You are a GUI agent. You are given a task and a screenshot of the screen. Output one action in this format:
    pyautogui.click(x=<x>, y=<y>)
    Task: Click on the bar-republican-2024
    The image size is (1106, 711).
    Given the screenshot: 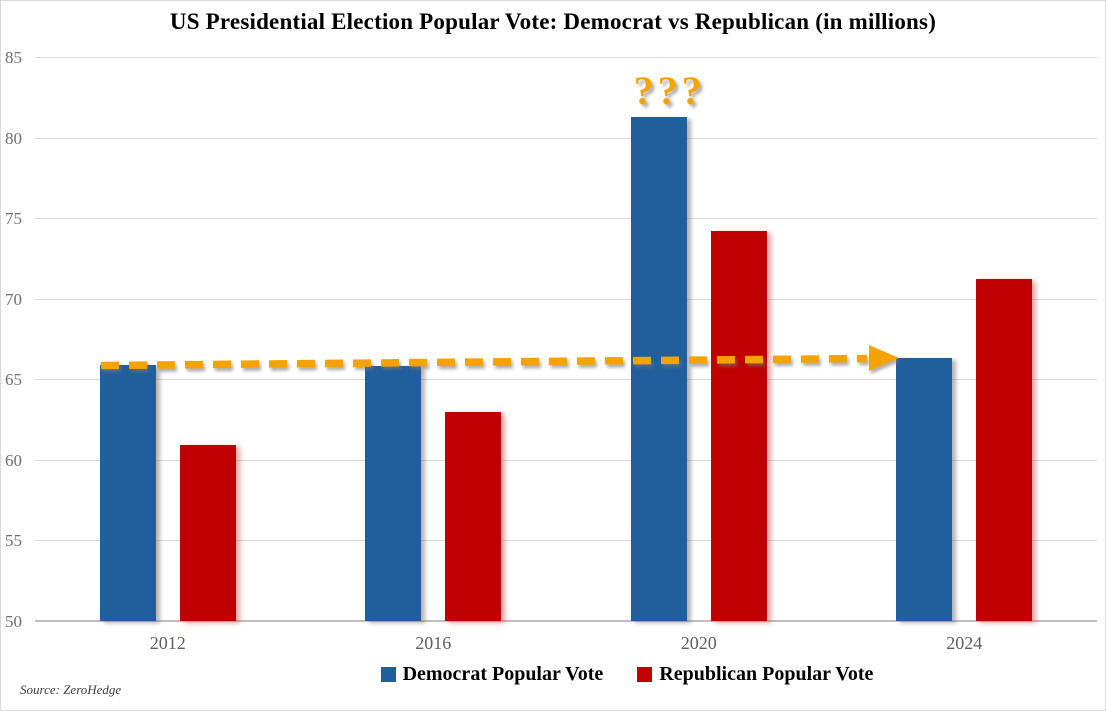 What is the action you would take?
    pyautogui.click(x=1004, y=450)
    